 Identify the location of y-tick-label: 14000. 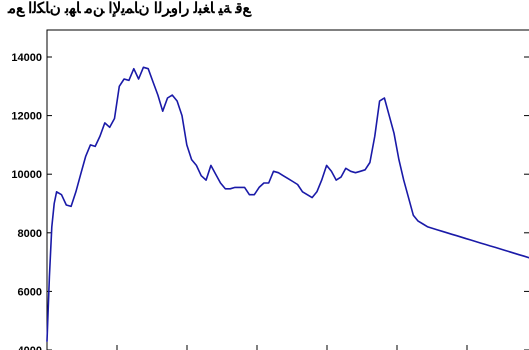
(26, 58).